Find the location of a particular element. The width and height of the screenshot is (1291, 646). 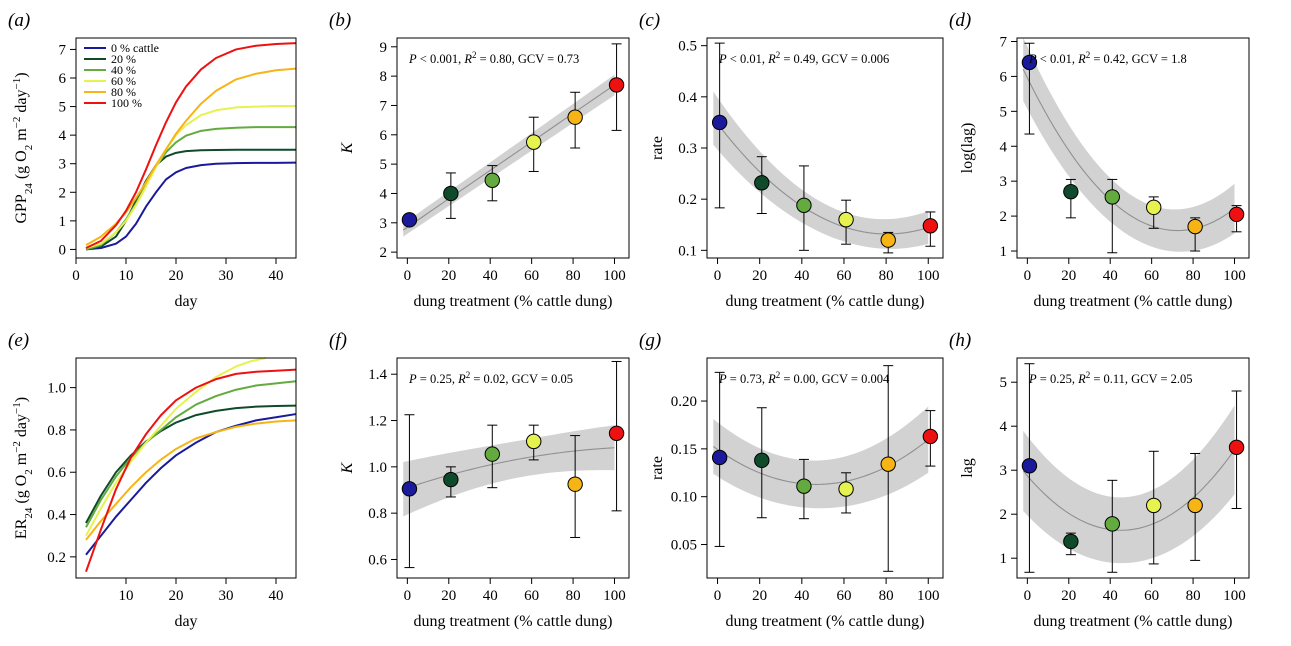

x-tick-label: 80 is located at coordinates (573, 596).